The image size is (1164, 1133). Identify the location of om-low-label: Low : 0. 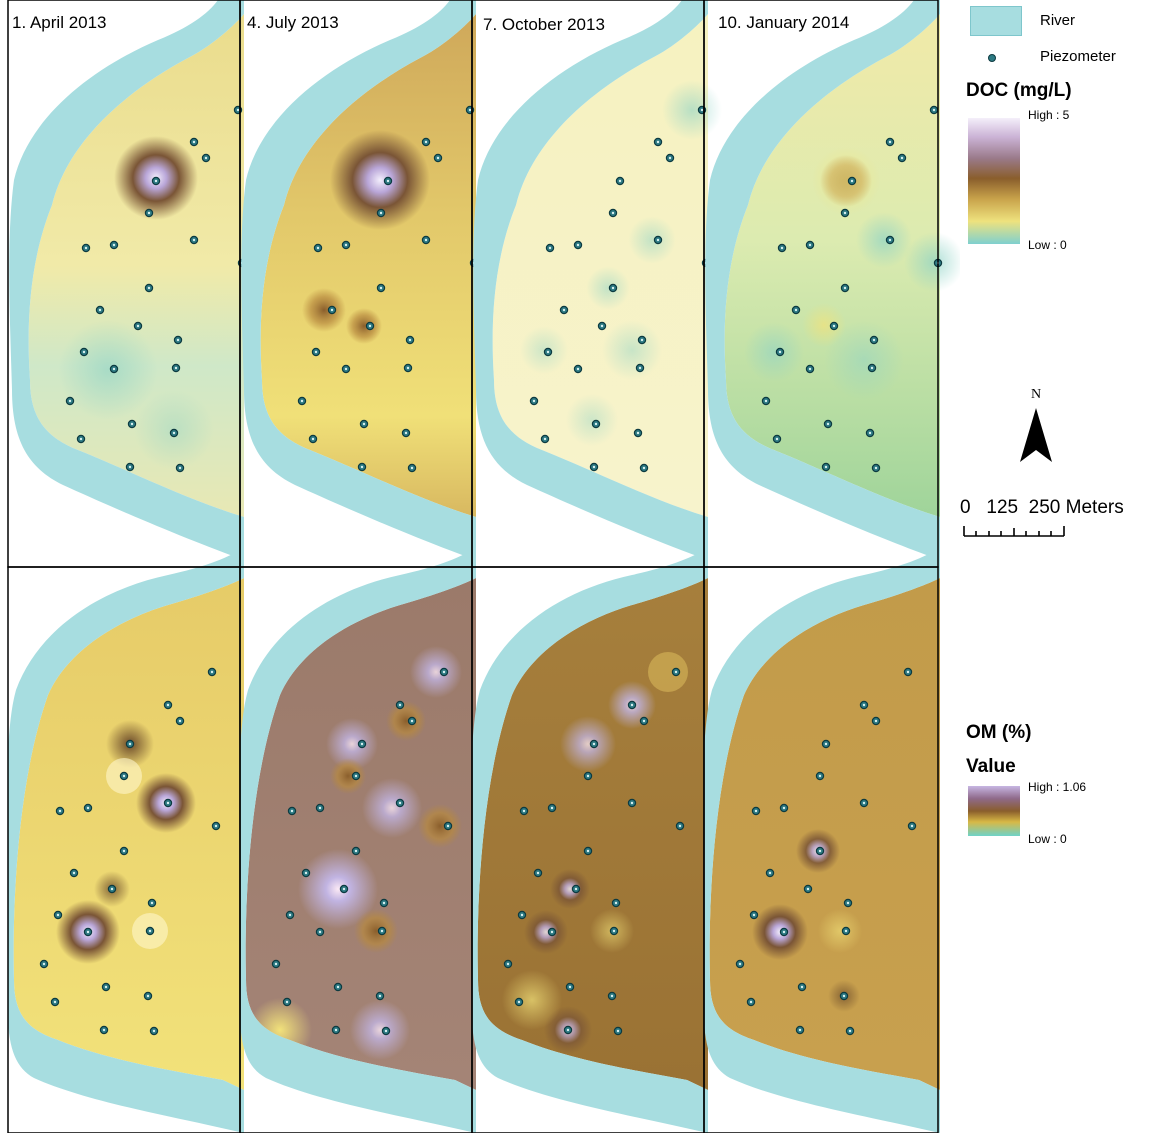
(1047, 839).